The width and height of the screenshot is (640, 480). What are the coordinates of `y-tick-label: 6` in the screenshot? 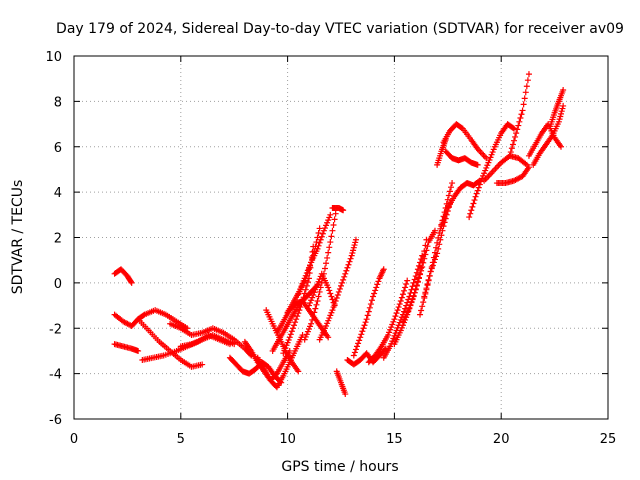 It's located at (58, 148).